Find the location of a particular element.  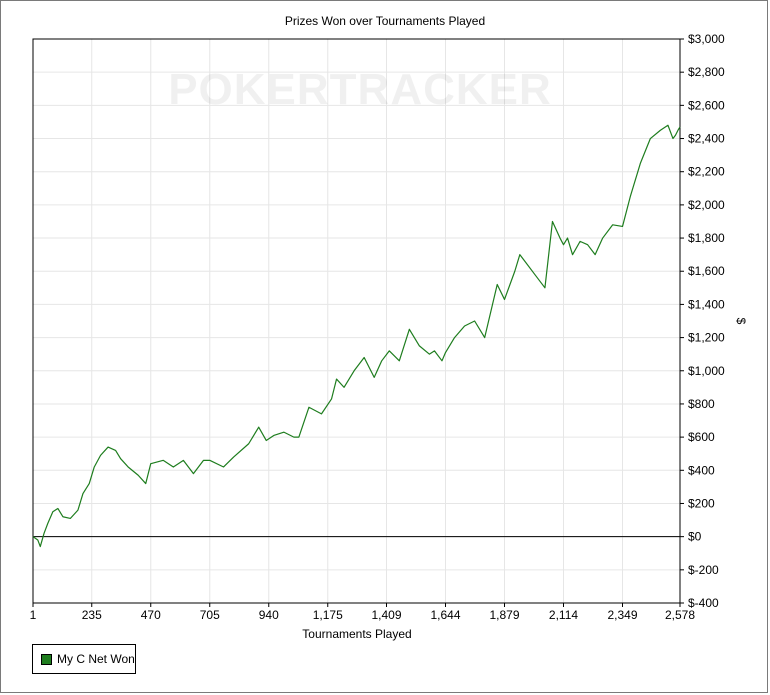

chart-title: Prizes Won over Tournaments Played is located at coordinates (385, 21).